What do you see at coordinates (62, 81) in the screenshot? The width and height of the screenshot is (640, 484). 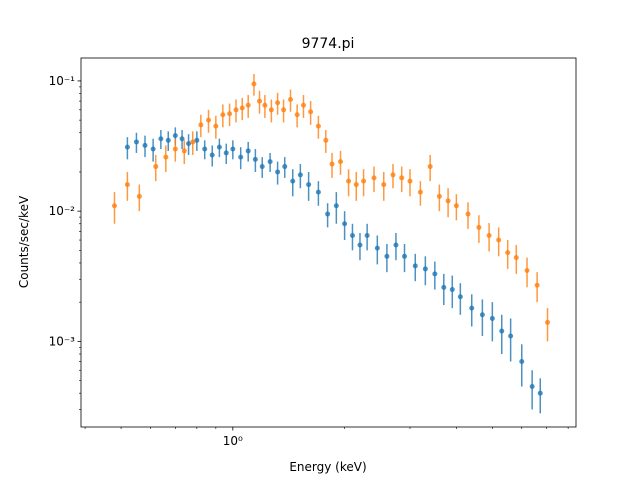 I see `y-tick-label: 10⁻¹` at bounding box center [62, 81].